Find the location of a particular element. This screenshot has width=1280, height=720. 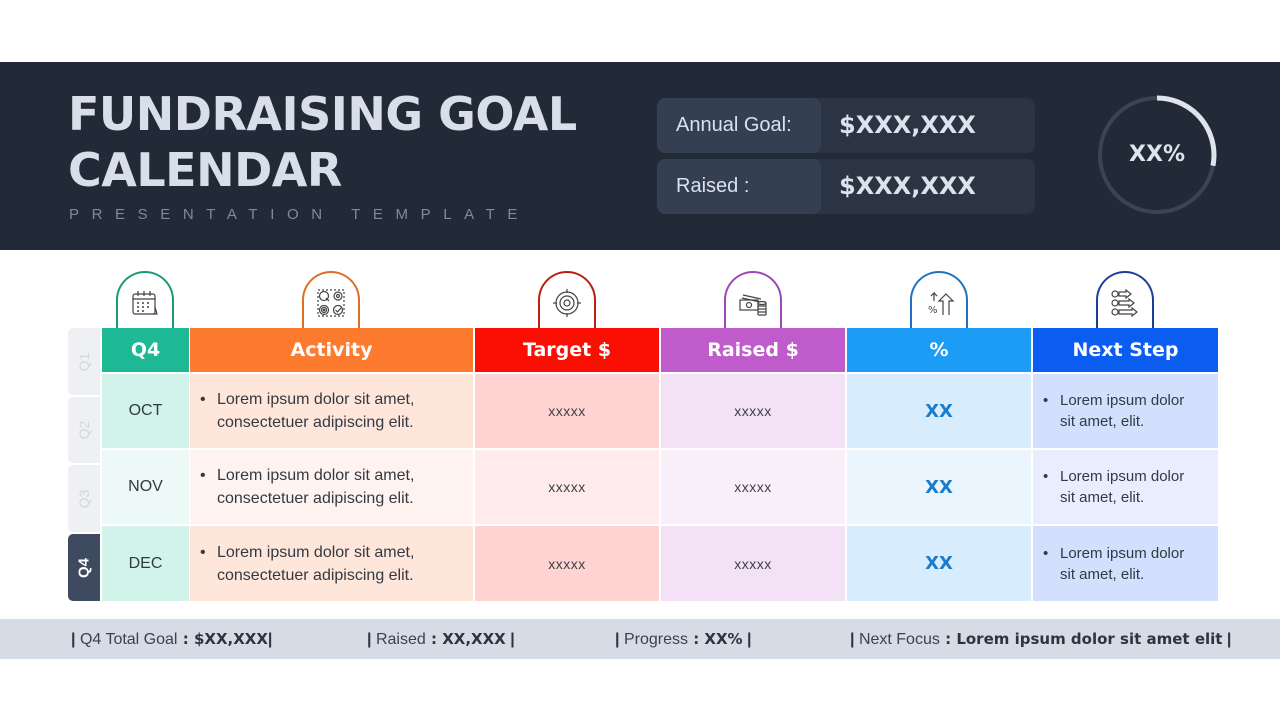

summary-next-focus-label: Next Focus is located at coordinates (899, 639).